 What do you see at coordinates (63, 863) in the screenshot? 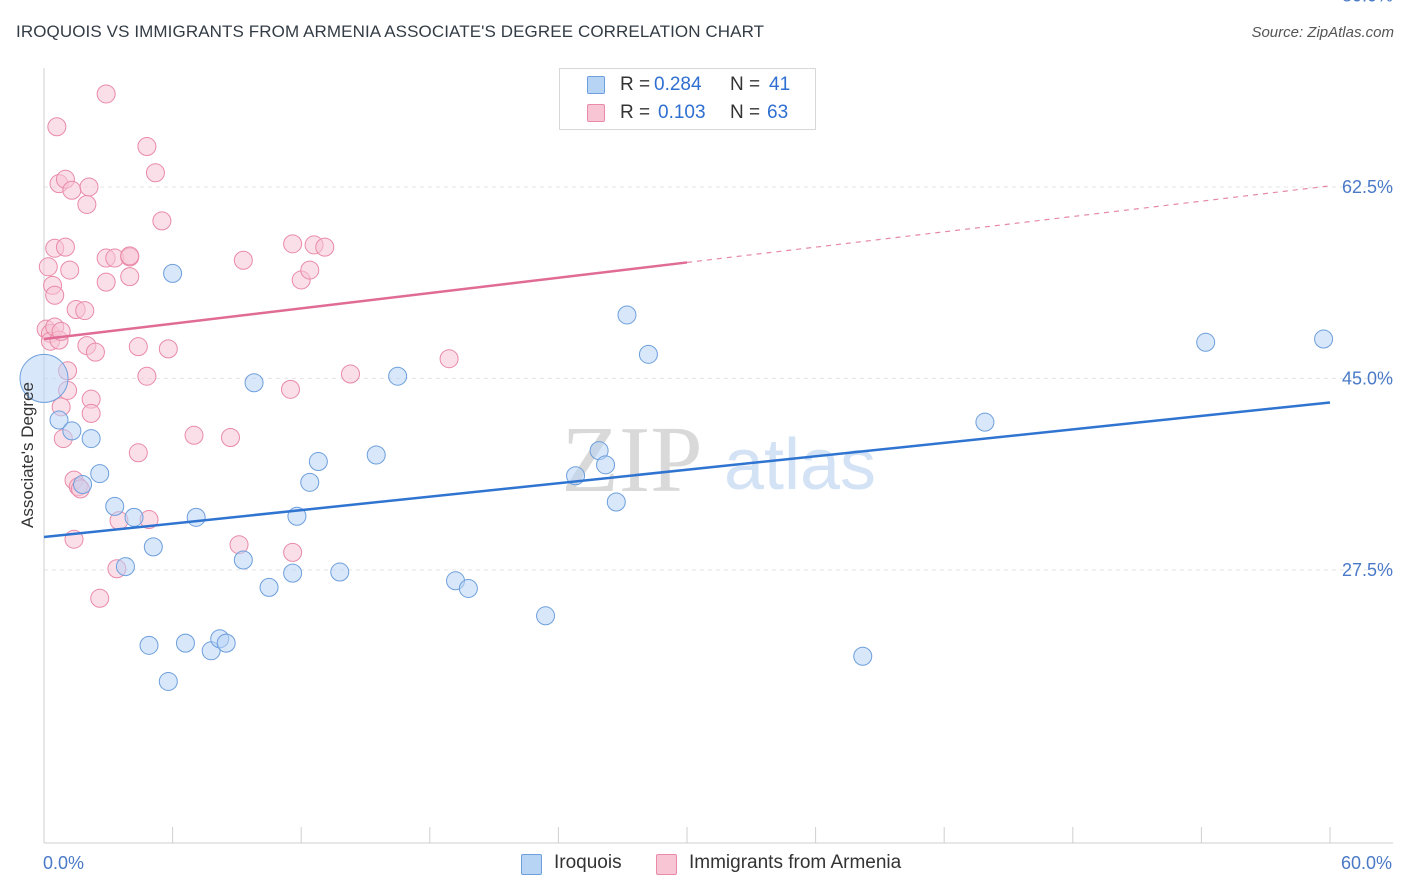
I see `x-tick-label: 0.0%` at bounding box center [63, 863].